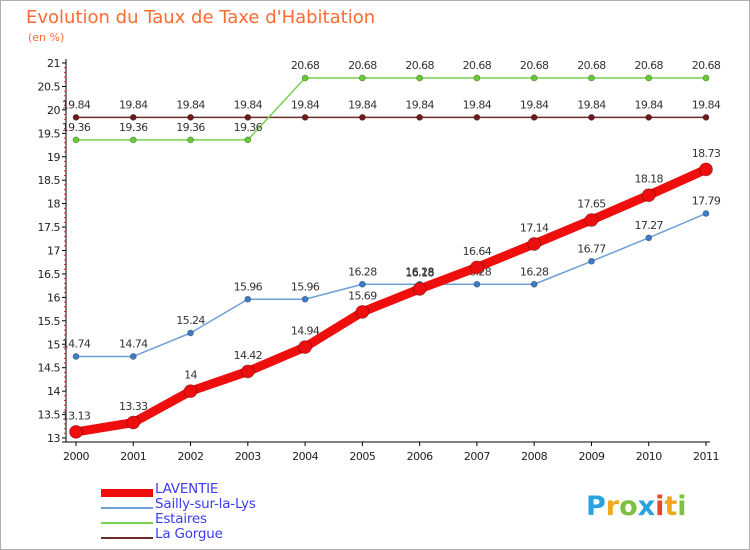 Image resolution: width=750 pixels, height=550 pixels. What do you see at coordinates (419, 272) in the screenshot?
I see `data-label-laventie: 16.18` at bounding box center [419, 272].